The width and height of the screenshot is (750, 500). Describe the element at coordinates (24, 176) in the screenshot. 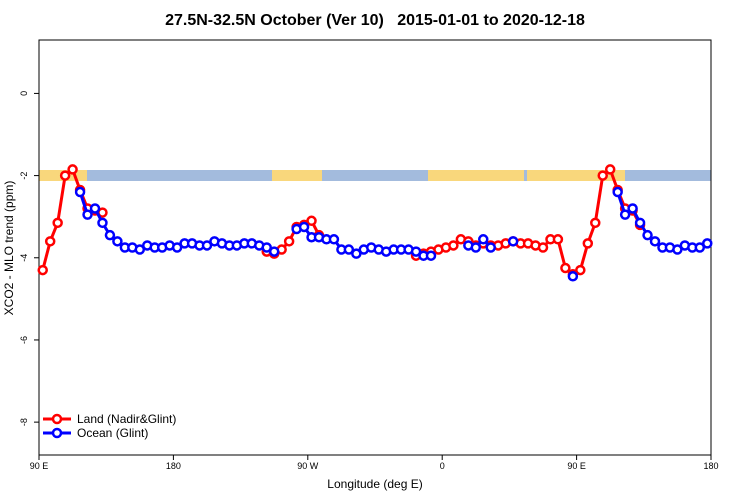

I see `y-tick-label: -2` at that location.